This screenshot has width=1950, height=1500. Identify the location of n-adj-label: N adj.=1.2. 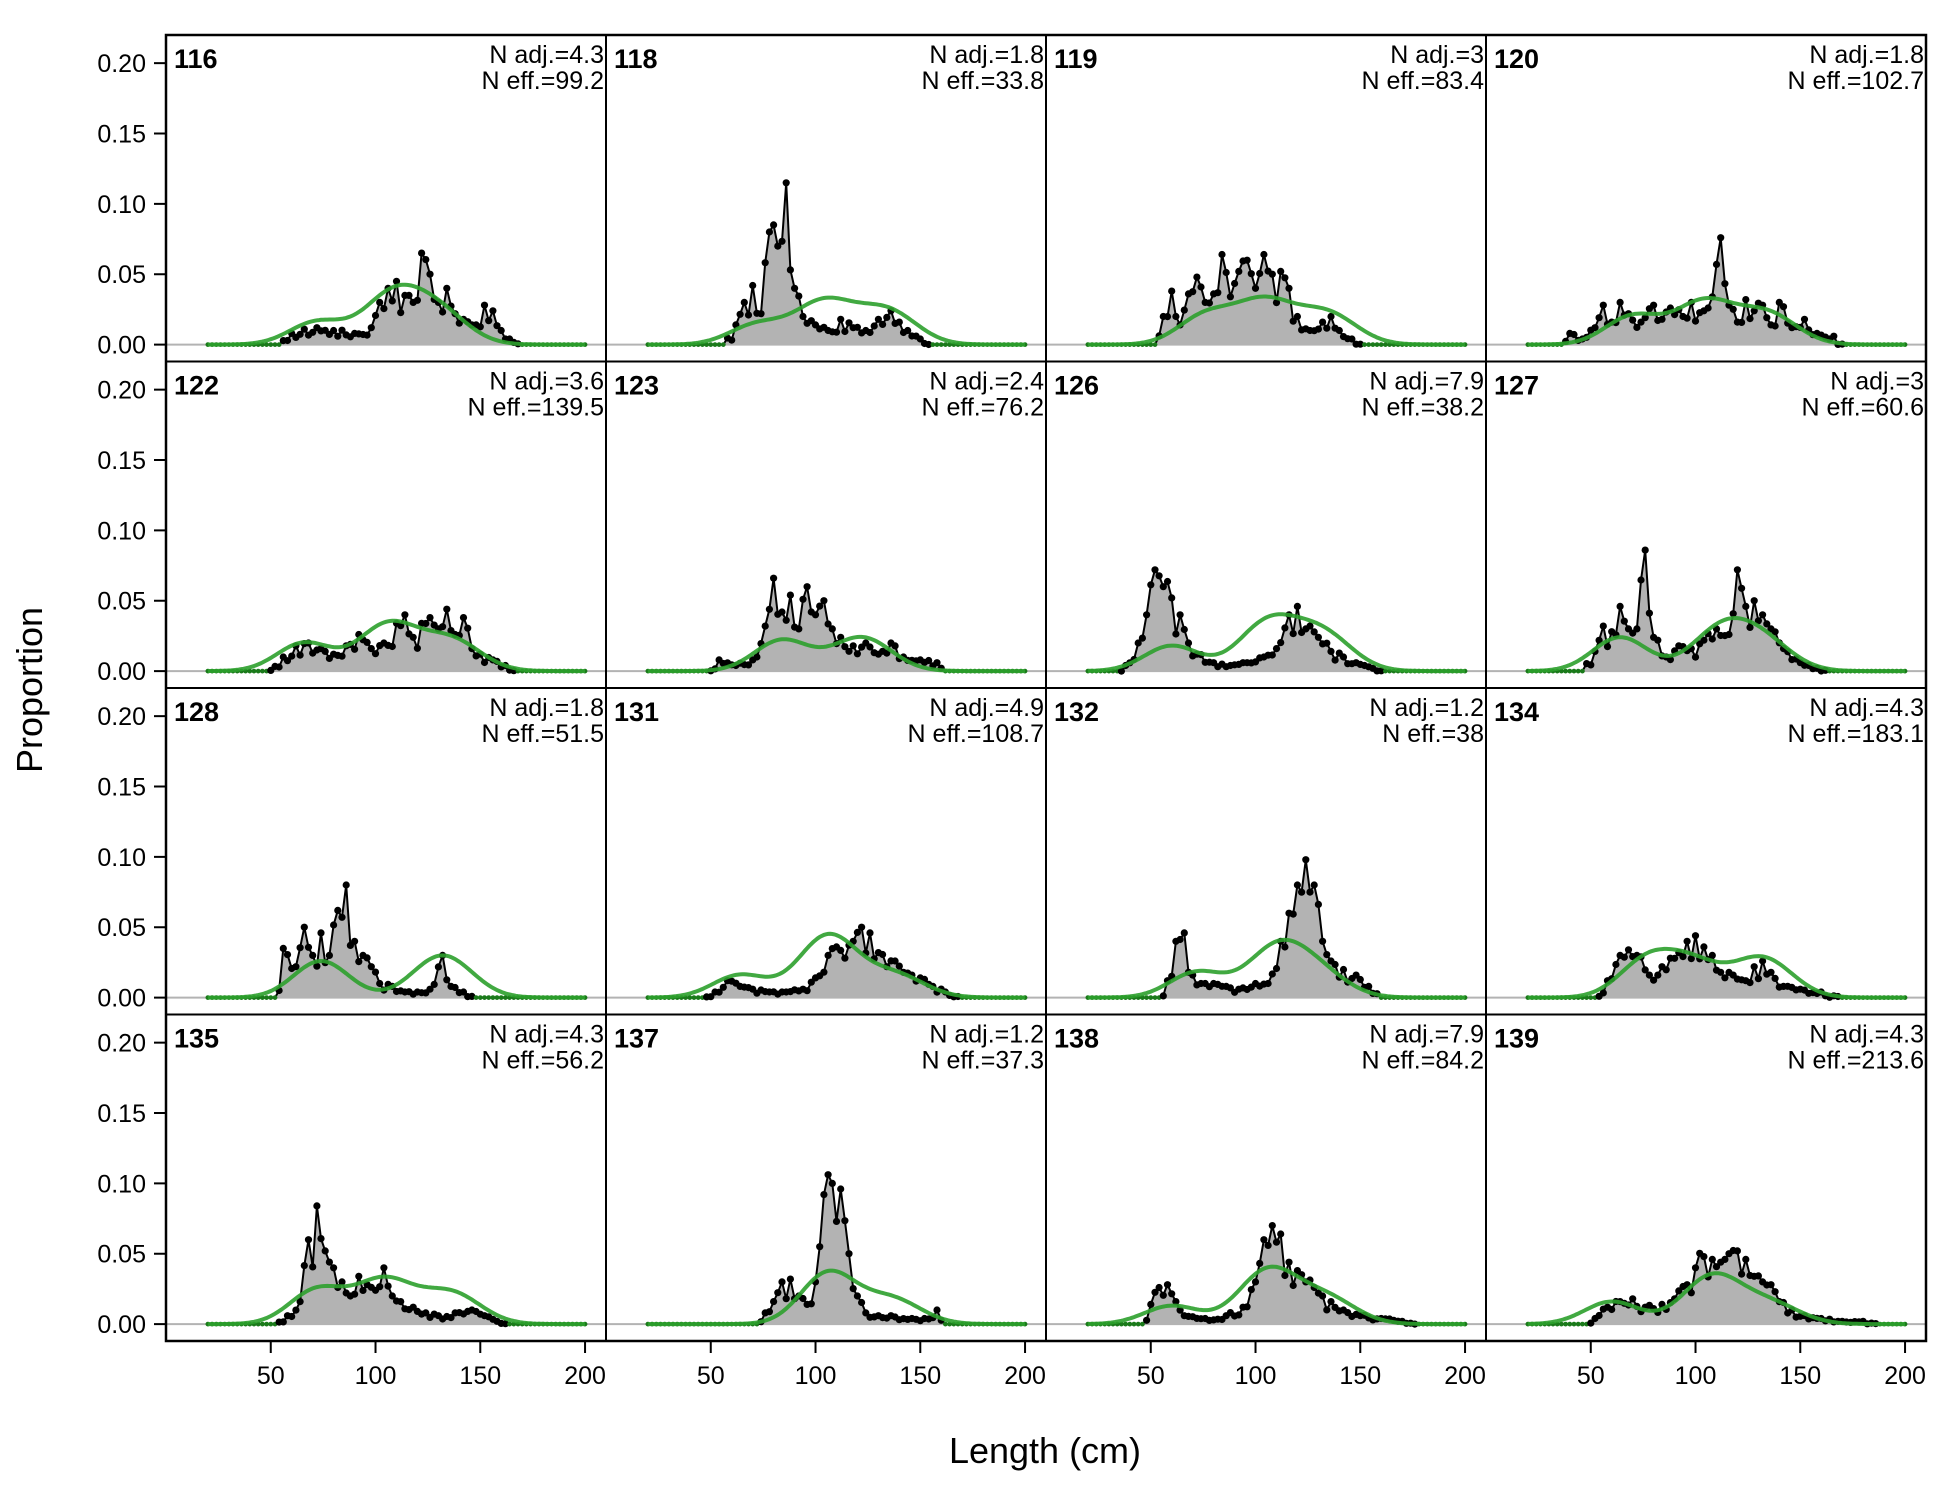
(1426, 708).